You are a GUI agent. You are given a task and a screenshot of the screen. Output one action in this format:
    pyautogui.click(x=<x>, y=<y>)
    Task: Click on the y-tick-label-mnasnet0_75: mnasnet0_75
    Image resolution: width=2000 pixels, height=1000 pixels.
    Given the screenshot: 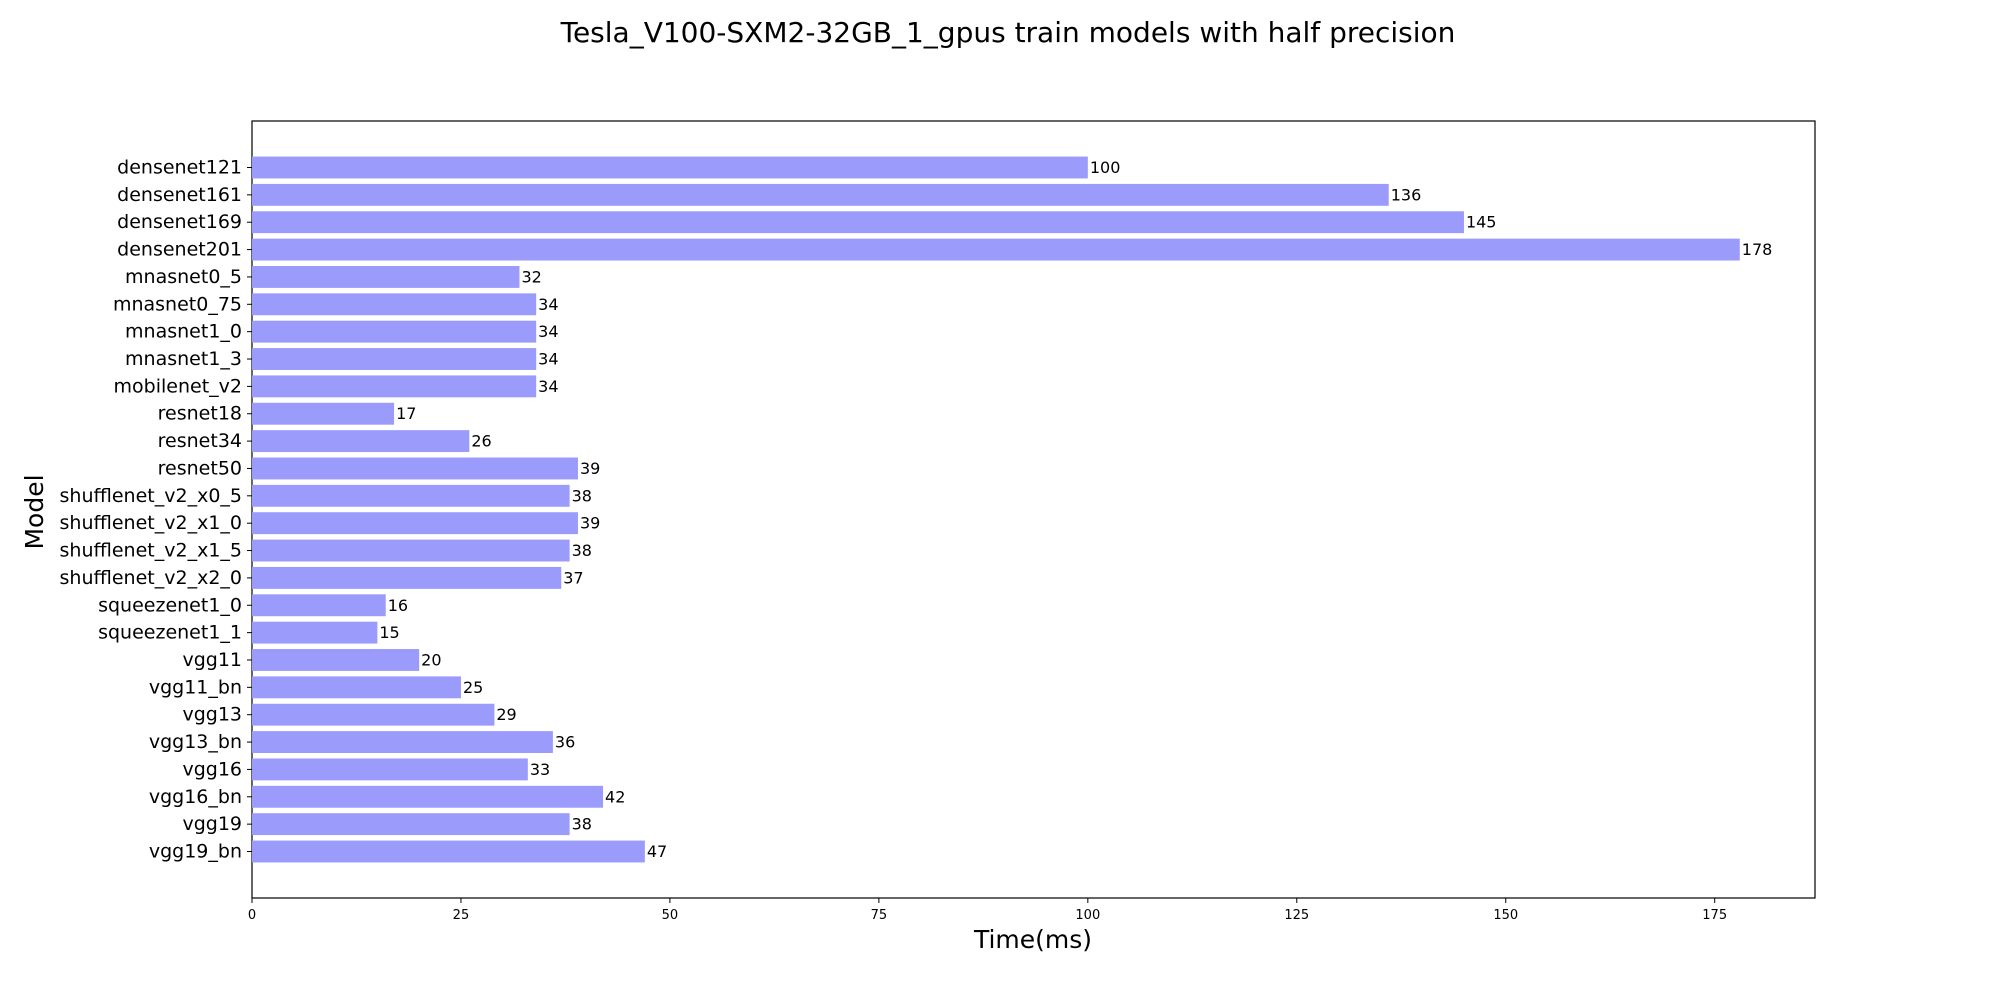 What is the action you would take?
    pyautogui.click(x=177, y=304)
    